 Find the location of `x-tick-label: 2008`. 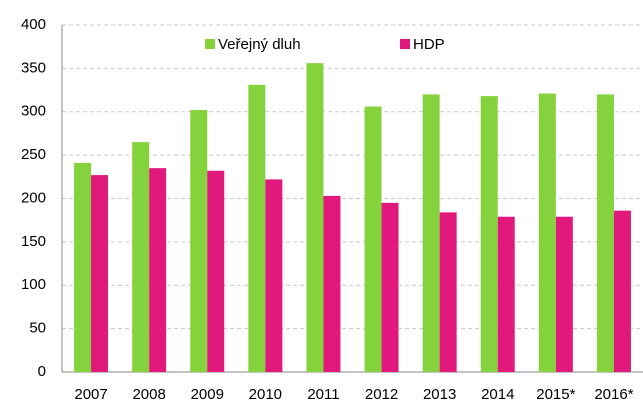

x-tick-label: 2008 is located at coordinates (148, 394).